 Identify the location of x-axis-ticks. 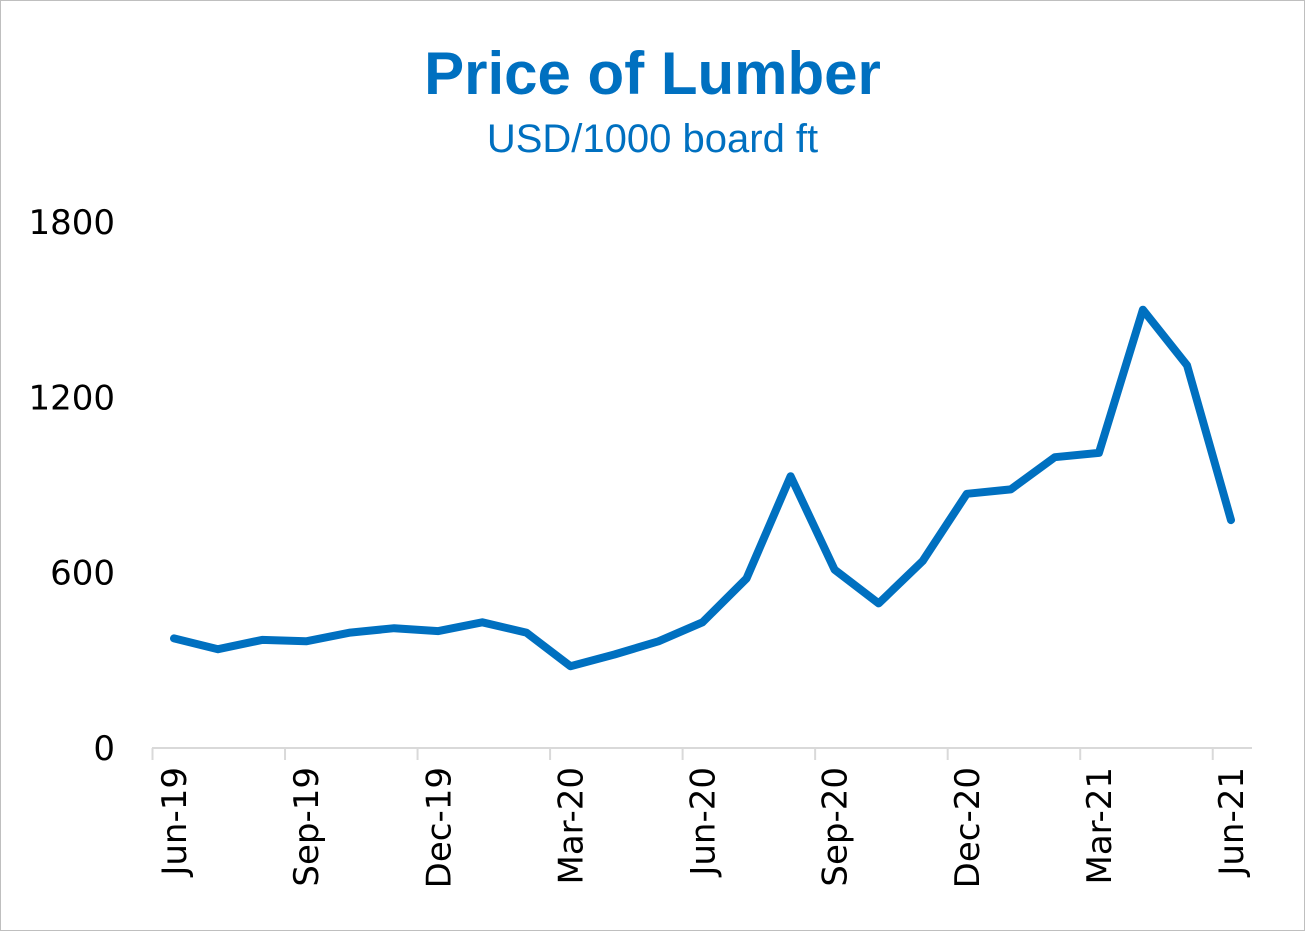
(682, 754).